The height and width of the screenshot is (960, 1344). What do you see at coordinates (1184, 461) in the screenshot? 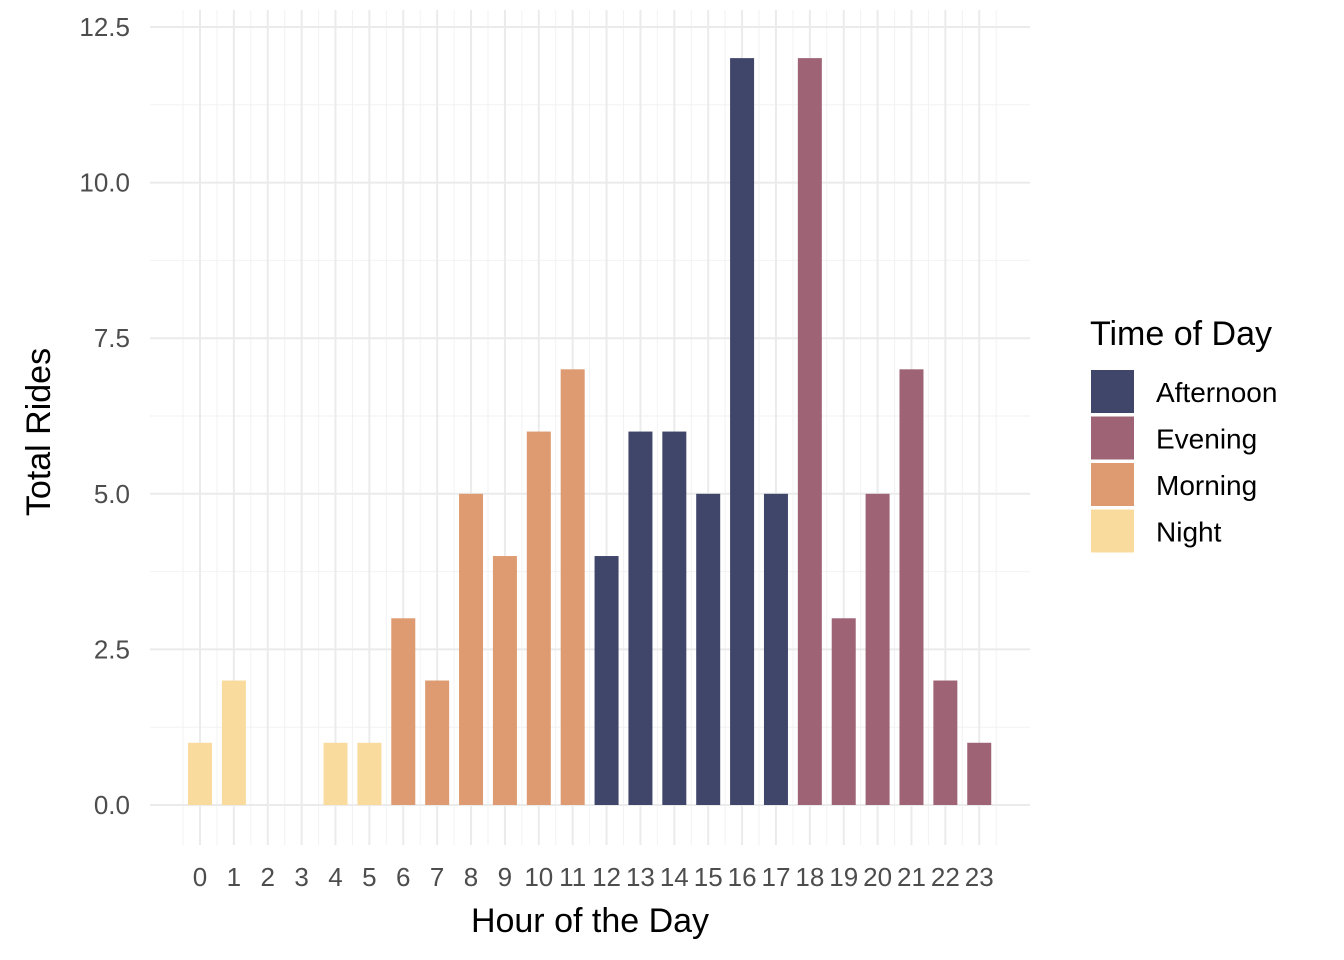
I see `legend-items: Afternoon Evening Morning Night` at bounding box center [1184, 461].